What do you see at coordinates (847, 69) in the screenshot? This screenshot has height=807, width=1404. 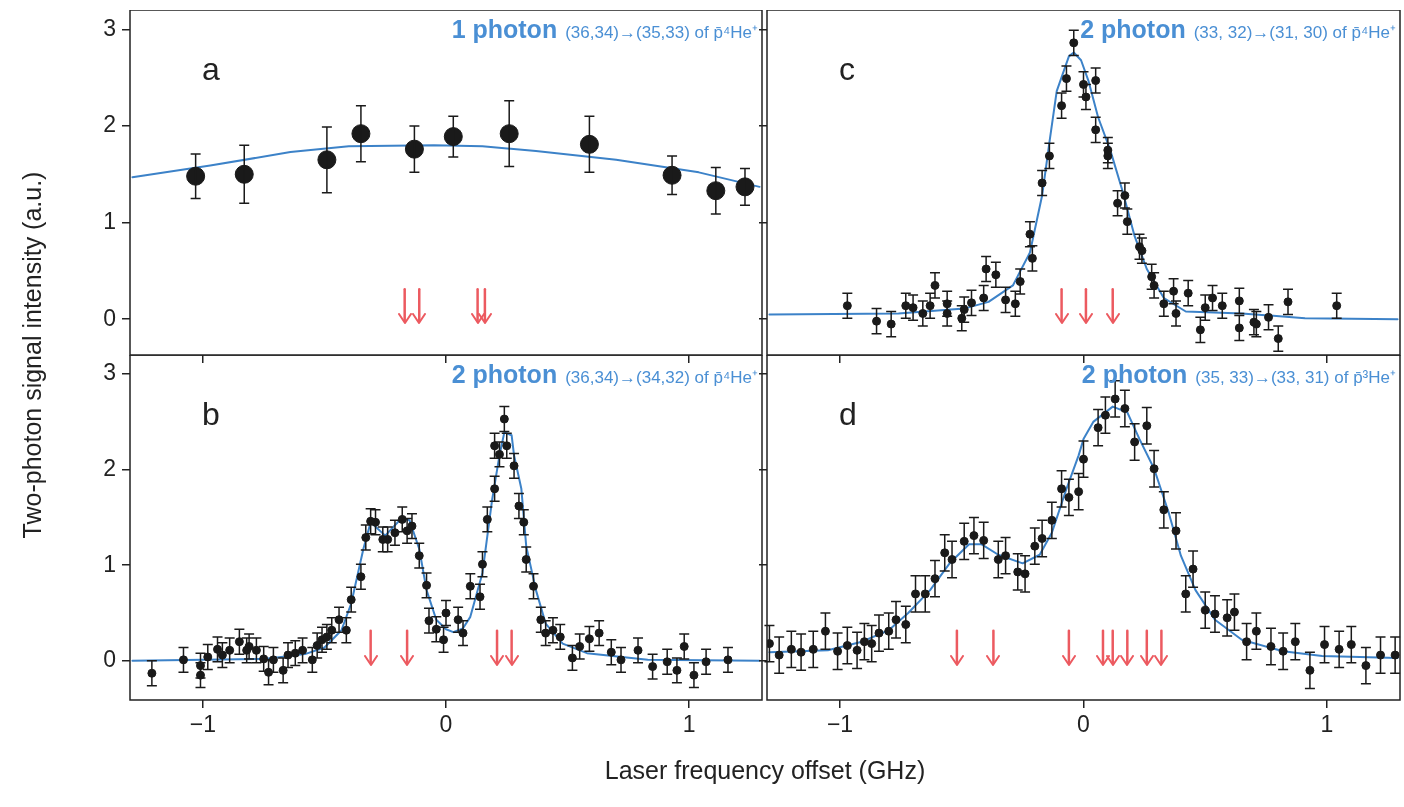 I see `annotation: c` at bounding box center [847, 69].